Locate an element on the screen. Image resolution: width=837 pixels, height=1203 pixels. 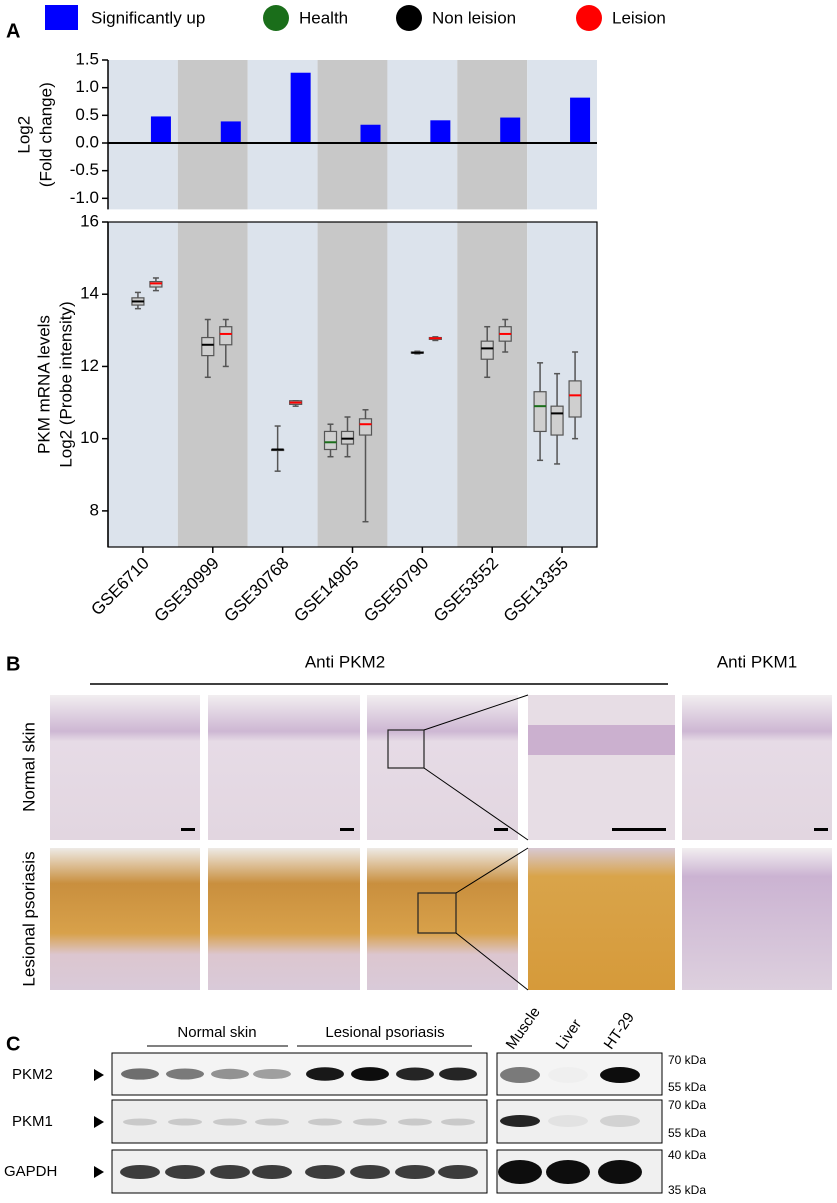
y-tick-label: -0.5 is located at coordinates (84, 169).